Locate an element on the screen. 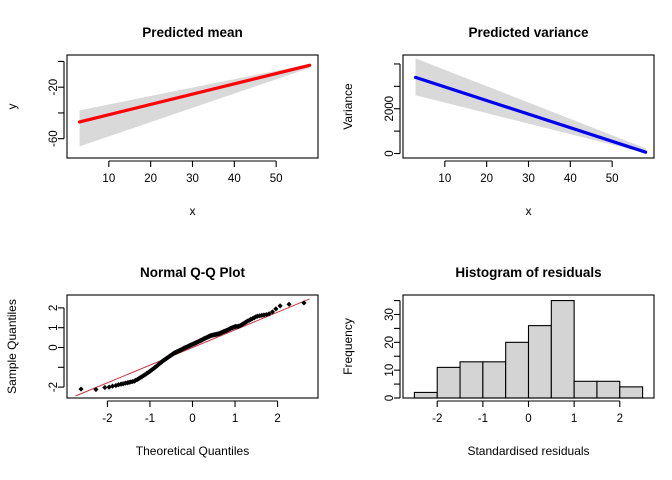  y-tick-label: 2 is located at coordinates (54, 308).